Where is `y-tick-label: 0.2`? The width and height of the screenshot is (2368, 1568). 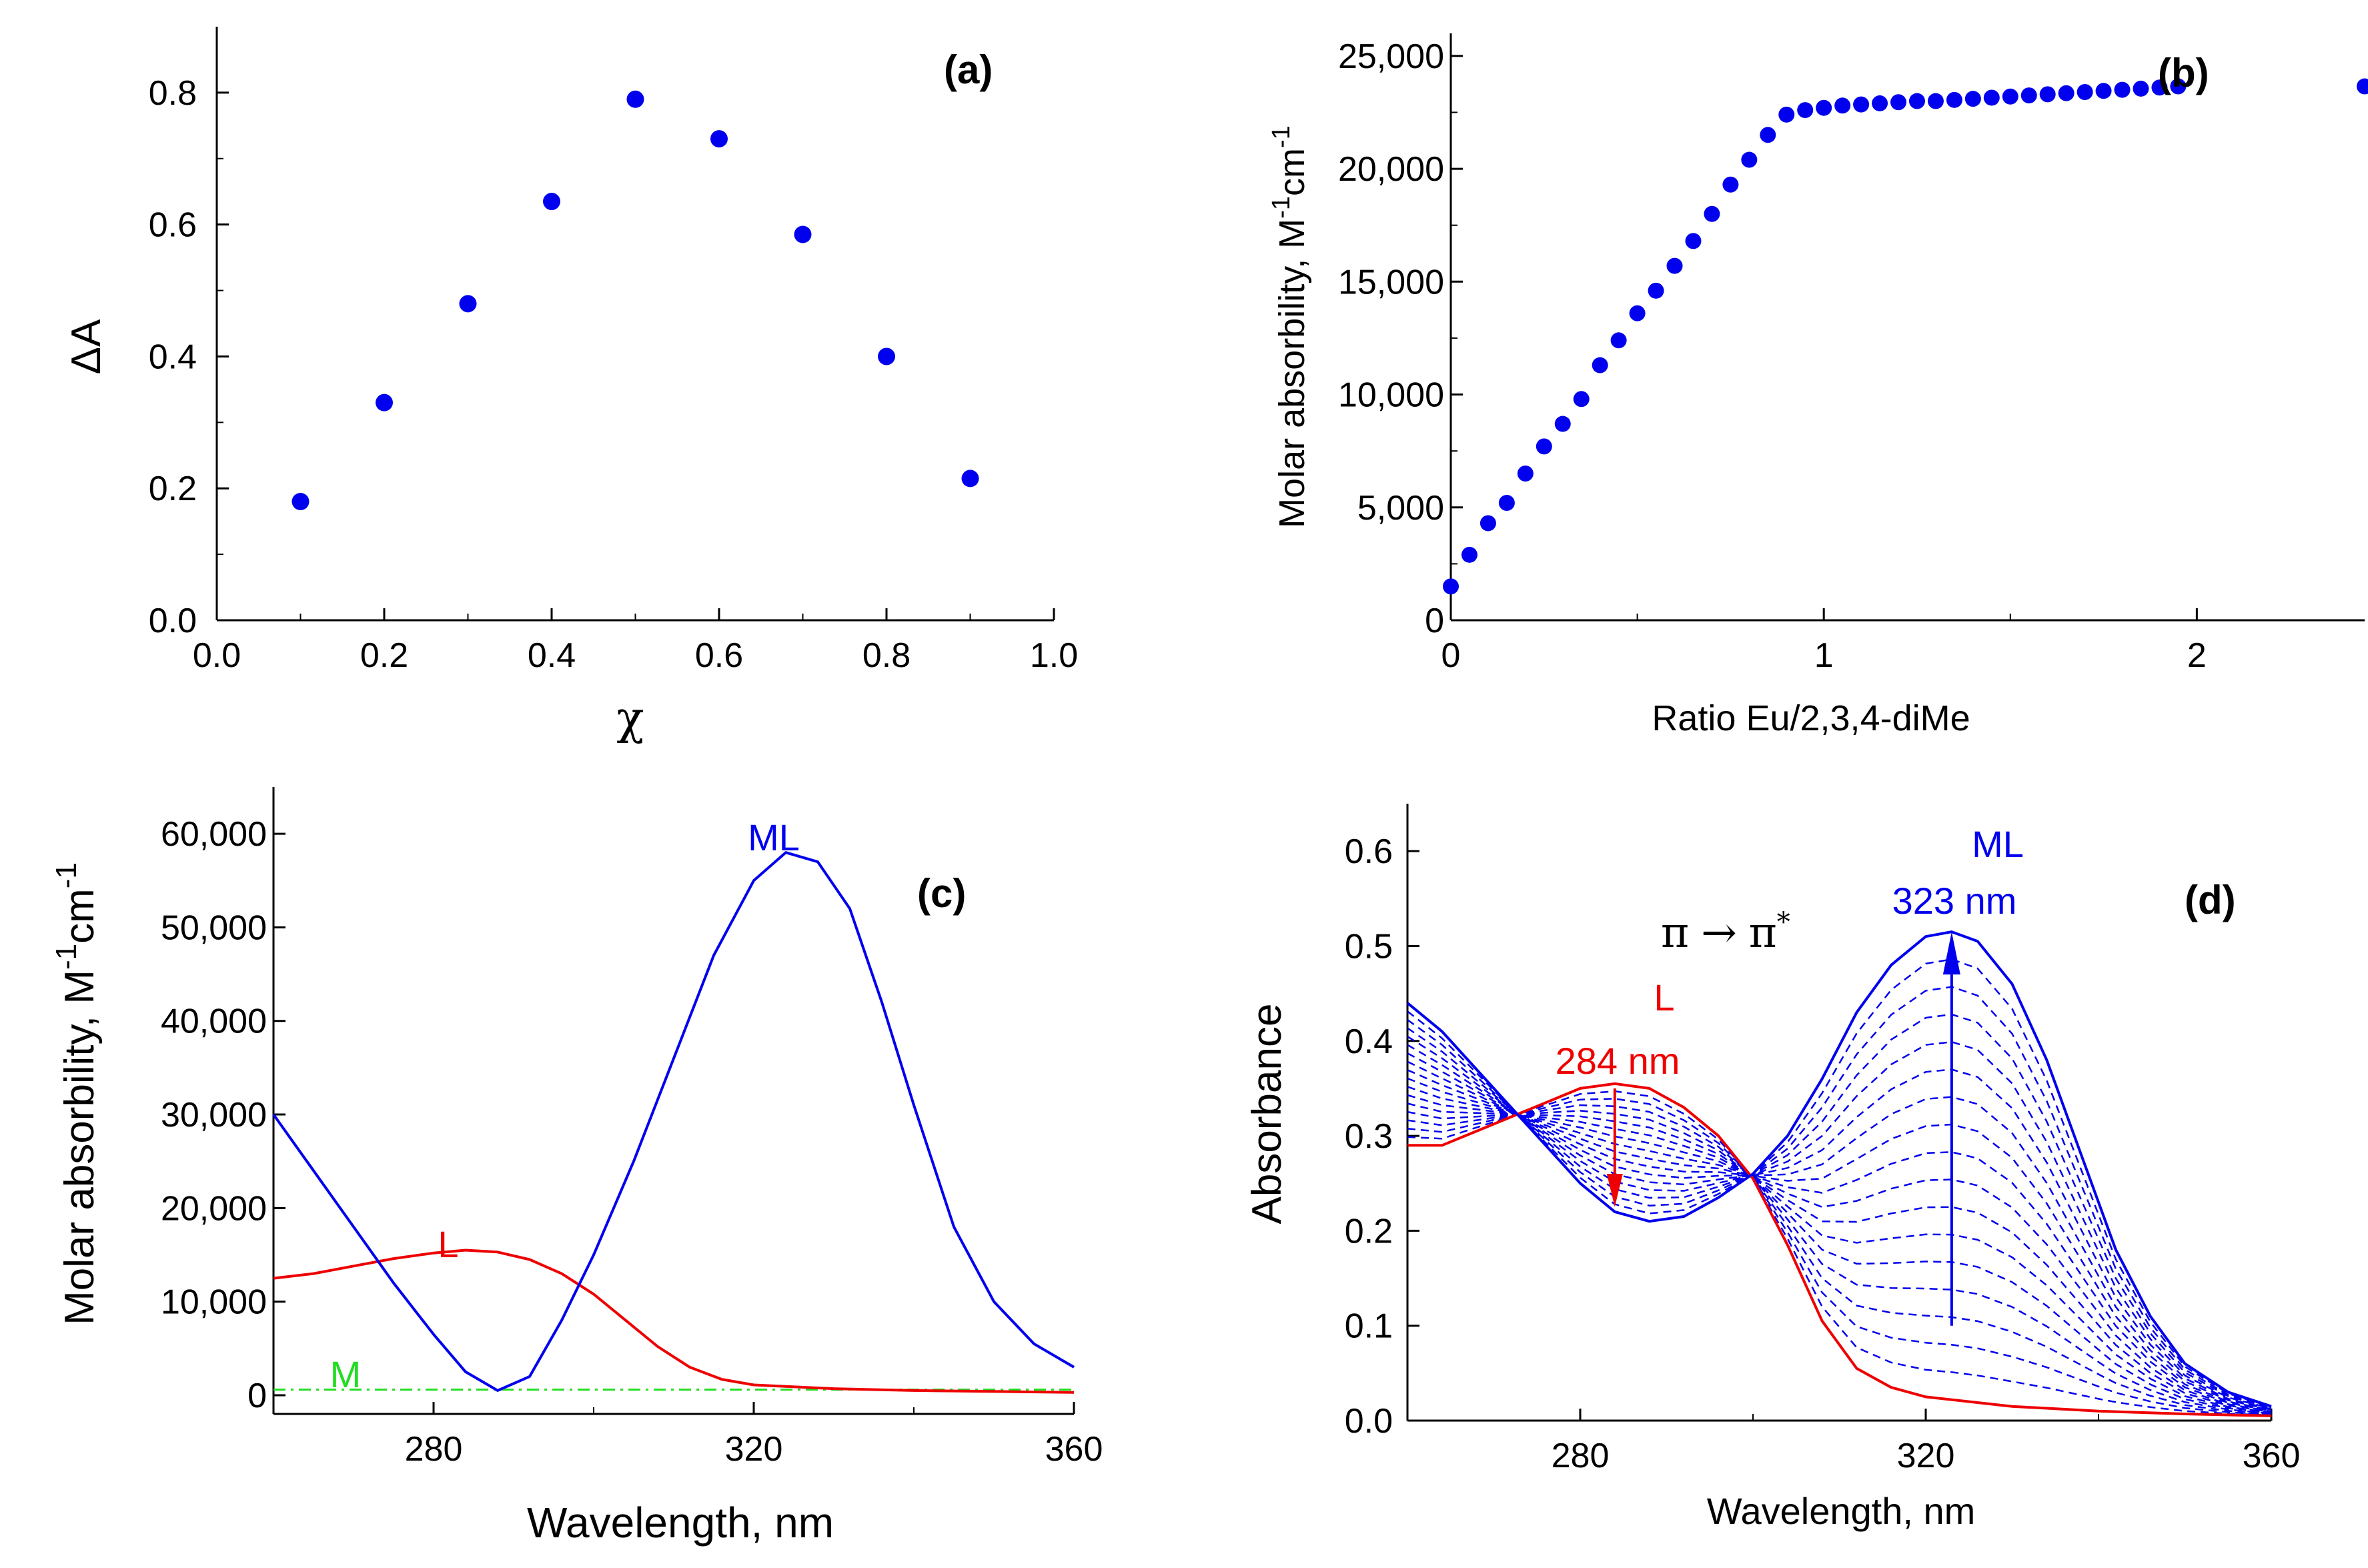 y-tick-label: 0.2 is located at coordinates (1369, 1231).